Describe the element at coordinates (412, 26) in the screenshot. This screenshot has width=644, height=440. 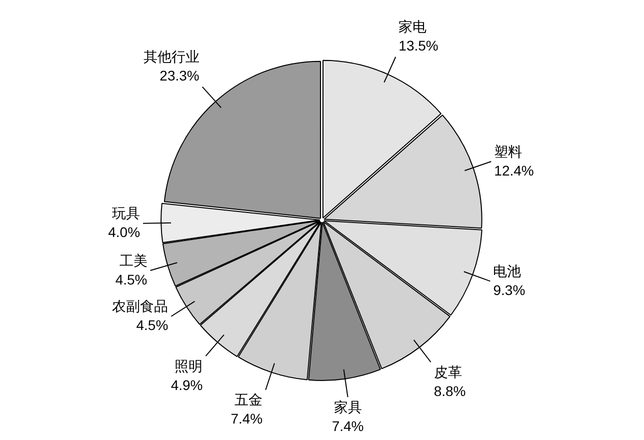
I see `slice-label: 家电` at that location.